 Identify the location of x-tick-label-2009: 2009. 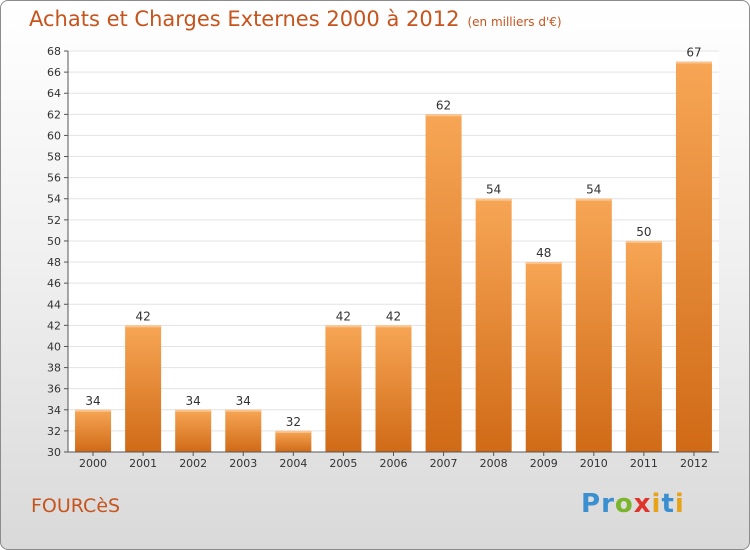
(544, 463).